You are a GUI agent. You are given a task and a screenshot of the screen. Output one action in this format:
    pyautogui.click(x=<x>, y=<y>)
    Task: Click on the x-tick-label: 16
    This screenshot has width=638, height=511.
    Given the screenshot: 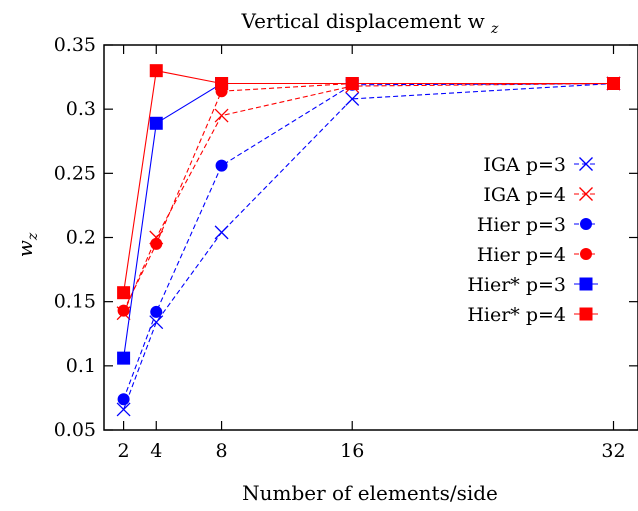 What is the action you would take?
    pyautogui.click(x=352, y=451)
    